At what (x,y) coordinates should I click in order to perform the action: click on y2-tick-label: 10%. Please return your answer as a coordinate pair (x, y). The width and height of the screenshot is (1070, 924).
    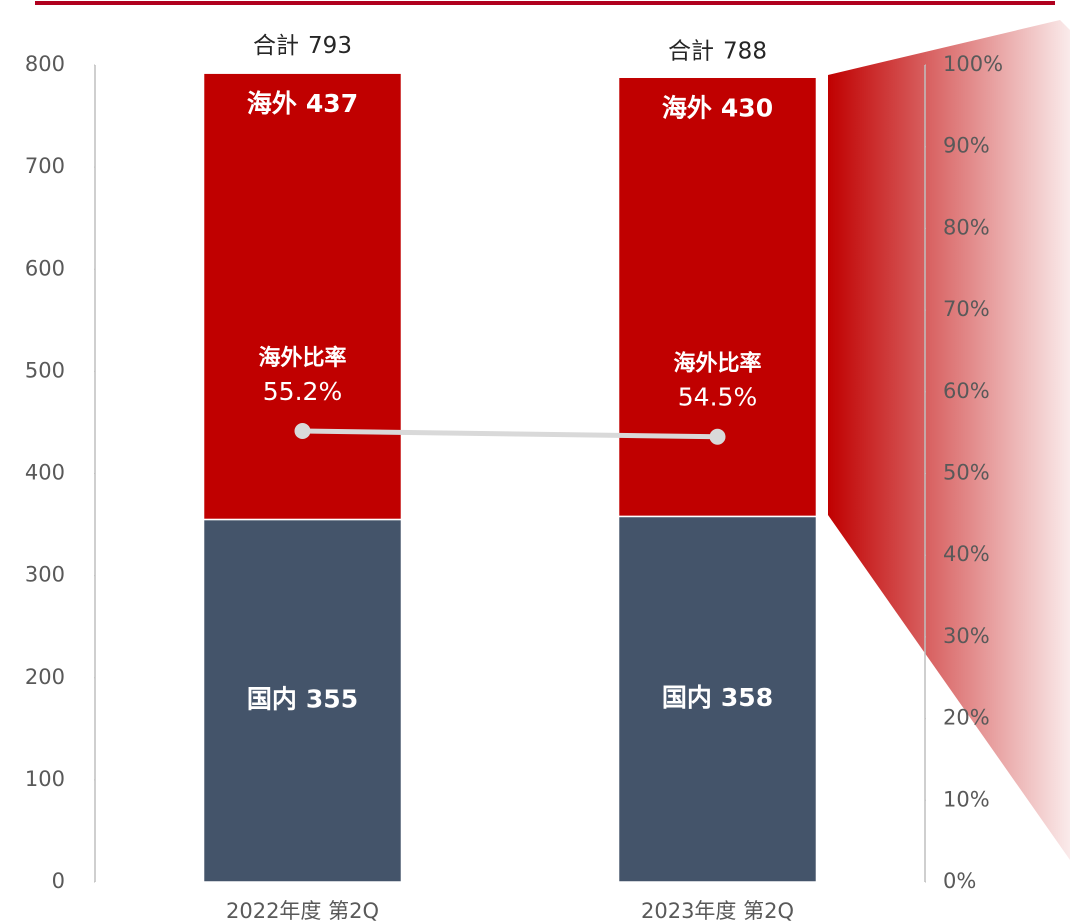
    Looking at the image, I should click on (966, 799).